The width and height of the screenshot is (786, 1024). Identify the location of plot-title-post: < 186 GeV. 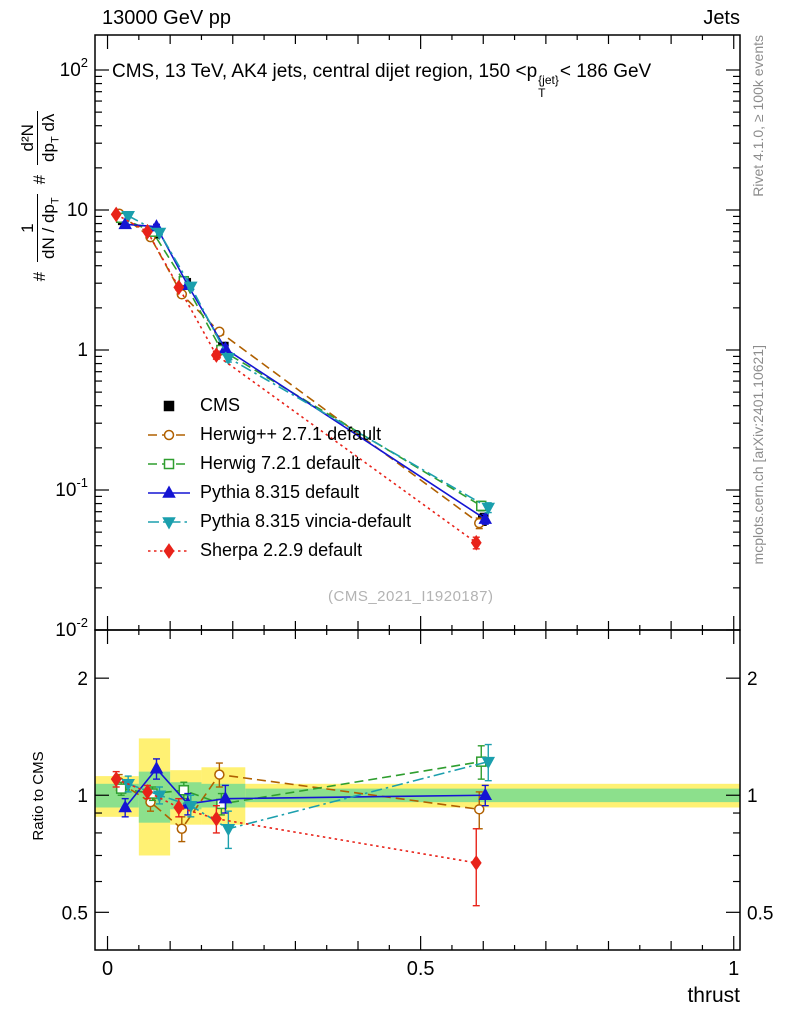
(605, 71).